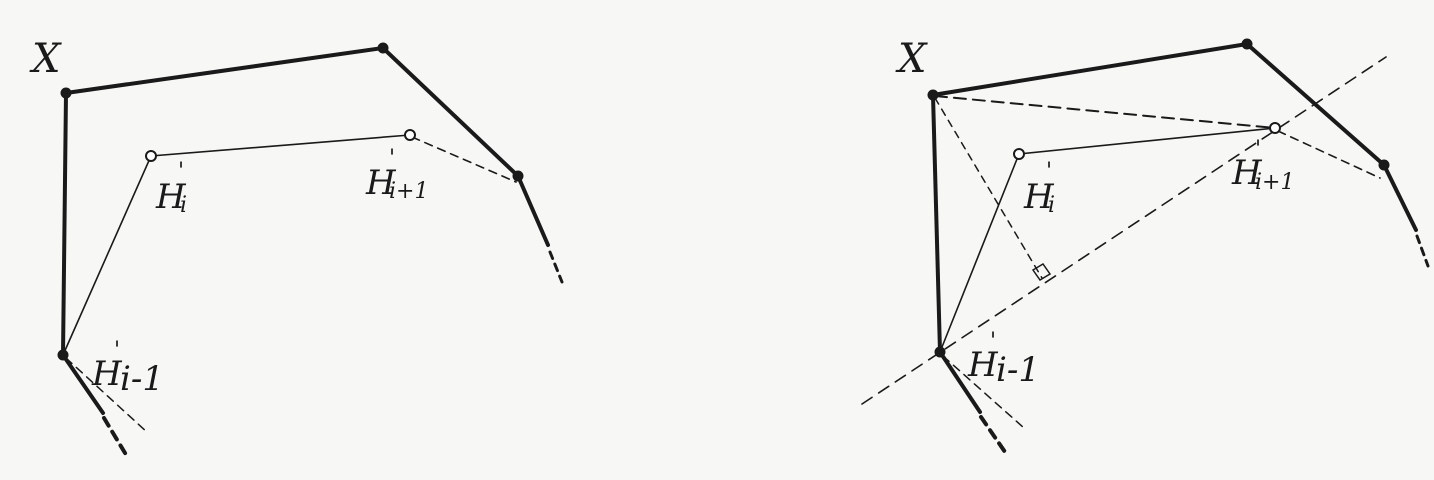  What do you see at coordinates (1041, 272) in the screenshot?
I see `right-angle-marker` at bounding box center [1041, 272].